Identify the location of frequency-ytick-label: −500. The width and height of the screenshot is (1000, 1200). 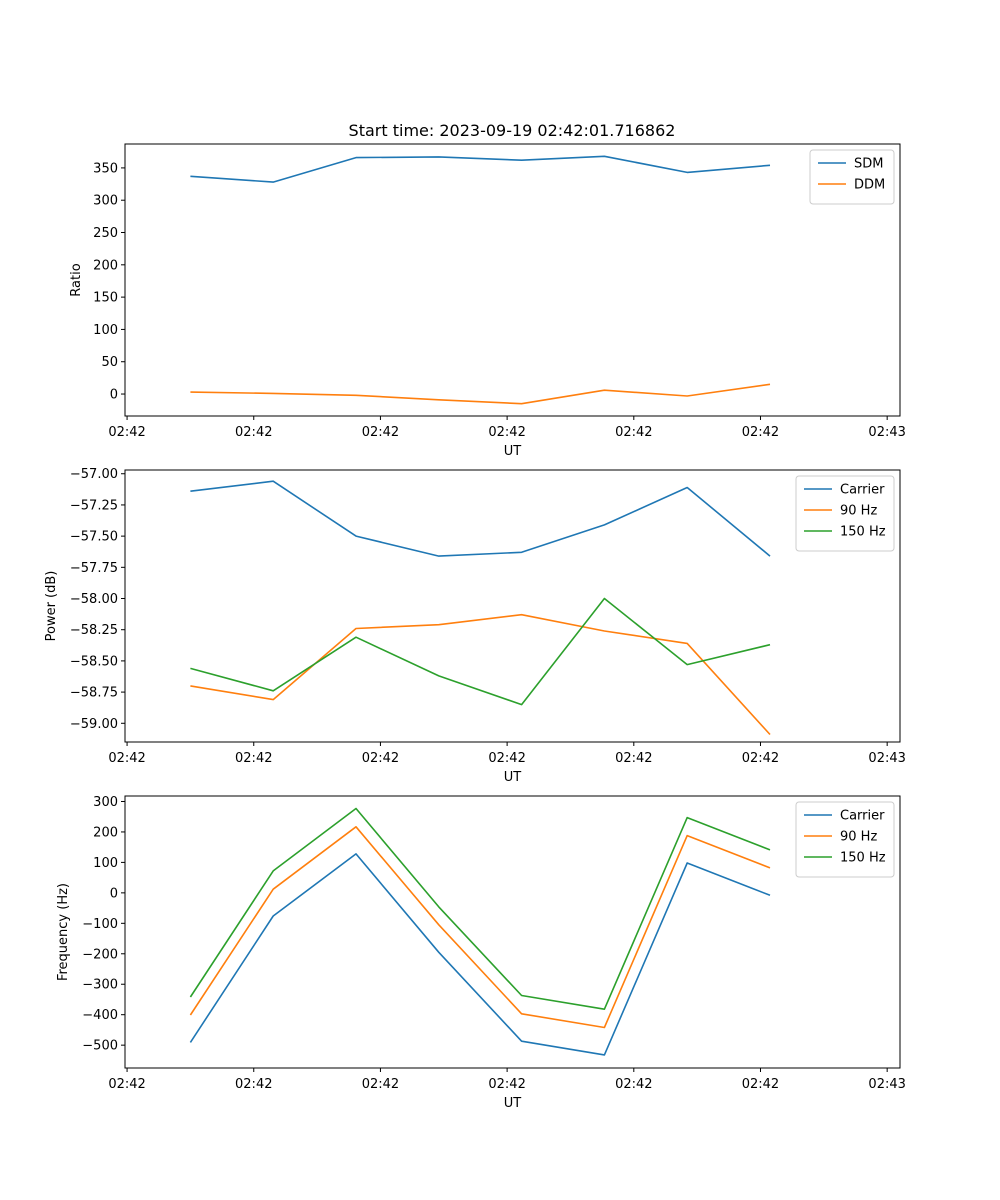
(100, 1046).